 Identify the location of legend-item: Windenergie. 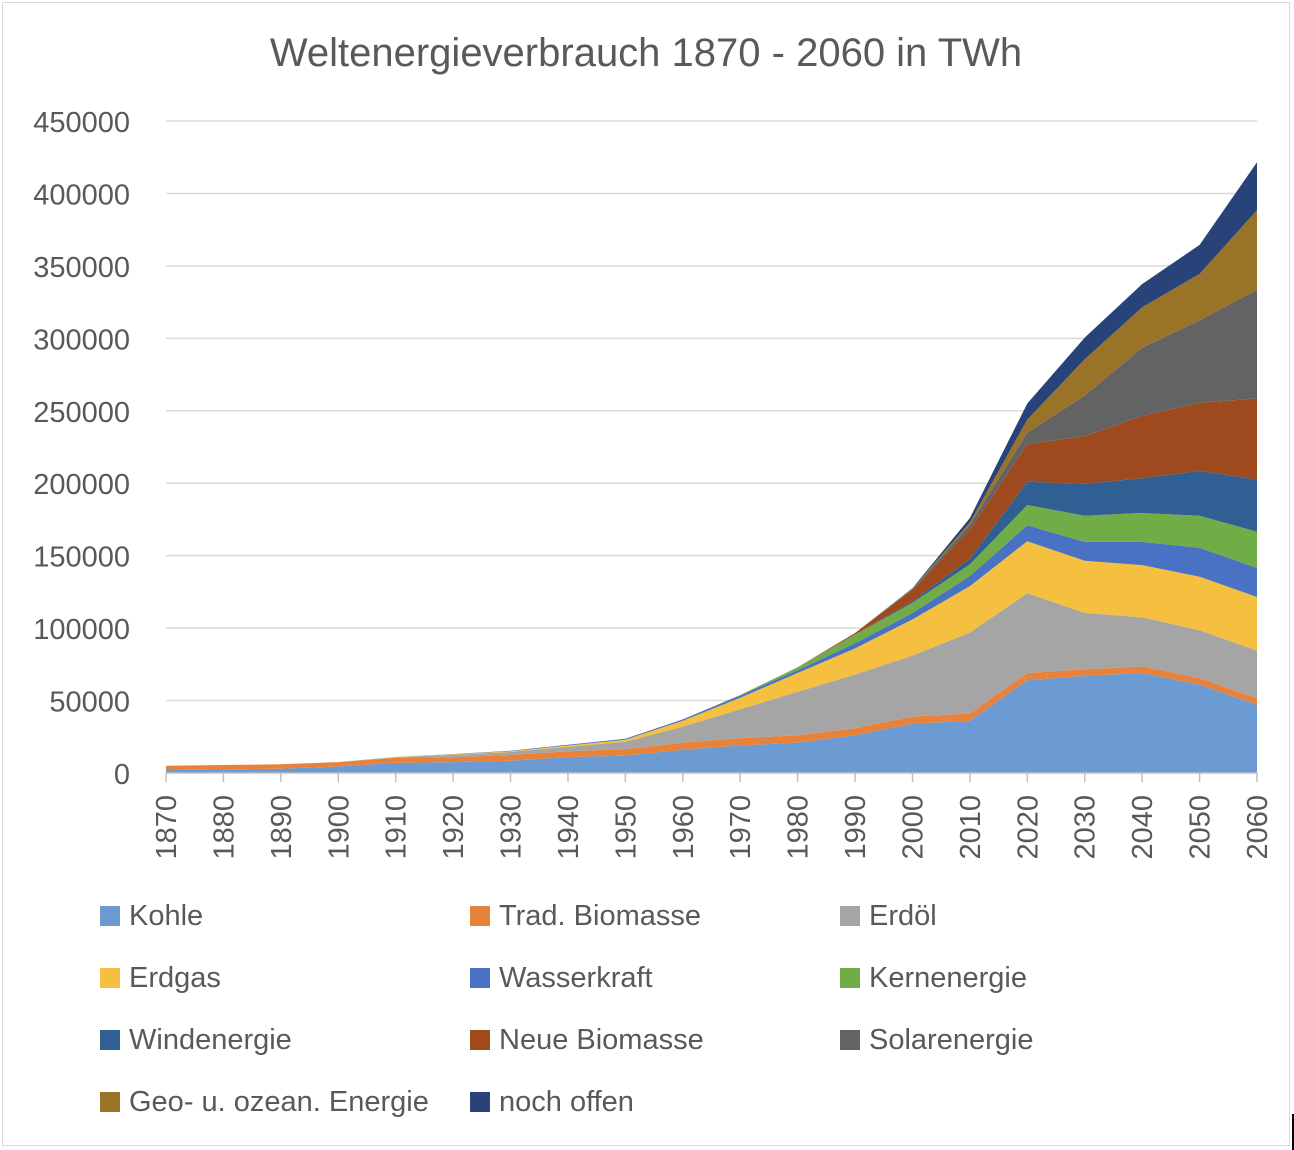
(196, 1040).